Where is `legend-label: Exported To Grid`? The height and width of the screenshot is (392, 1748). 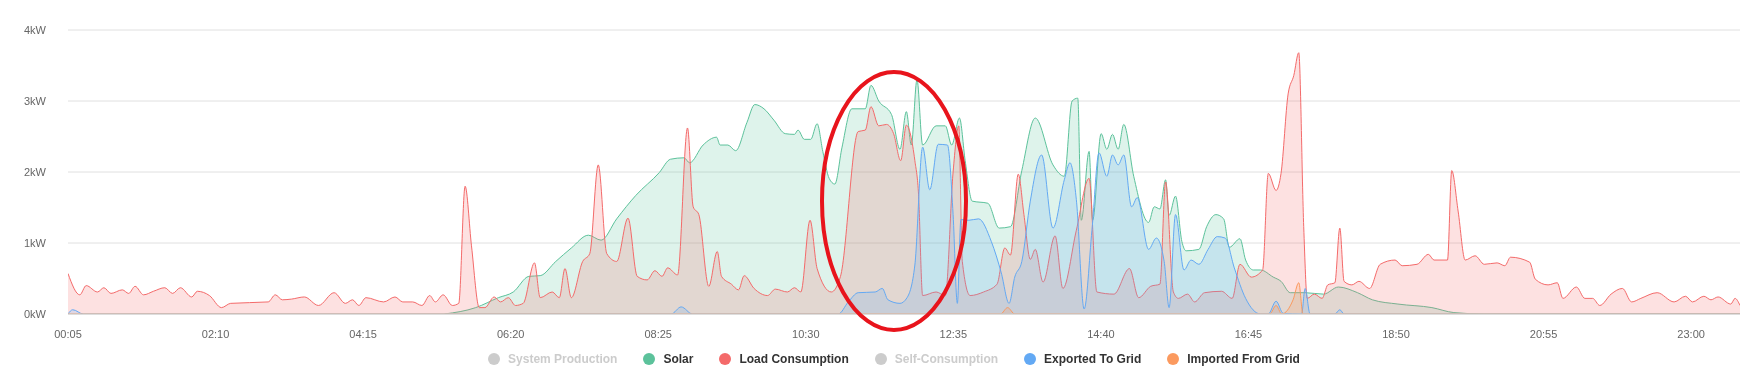 legend-label: Exported To Grid is located at coordinates (1093, 359).